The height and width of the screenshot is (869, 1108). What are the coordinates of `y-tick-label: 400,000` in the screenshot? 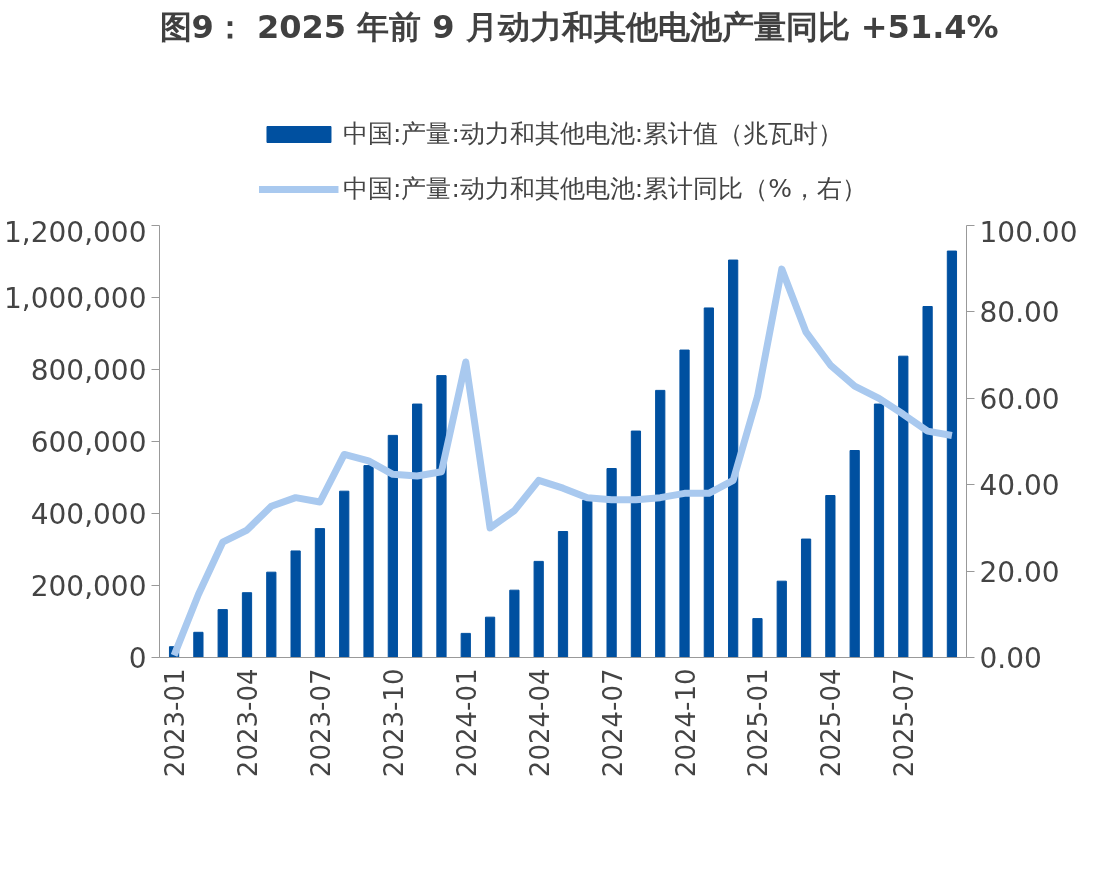 It's located at (88, 514).